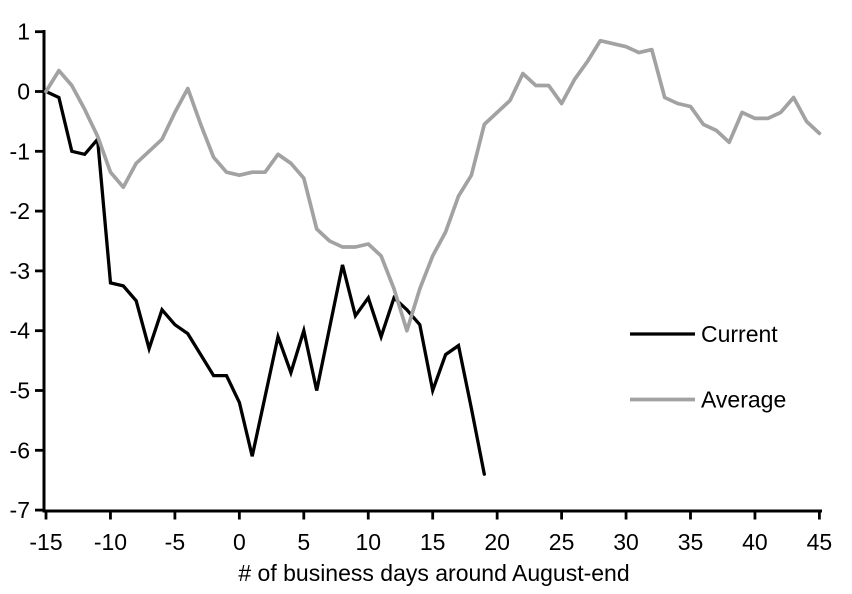 This screenshot has width=852, height=594. Describe the element at coordinates (626, 542) in the screenshot. I see `x-tick-label: 30` at that location.